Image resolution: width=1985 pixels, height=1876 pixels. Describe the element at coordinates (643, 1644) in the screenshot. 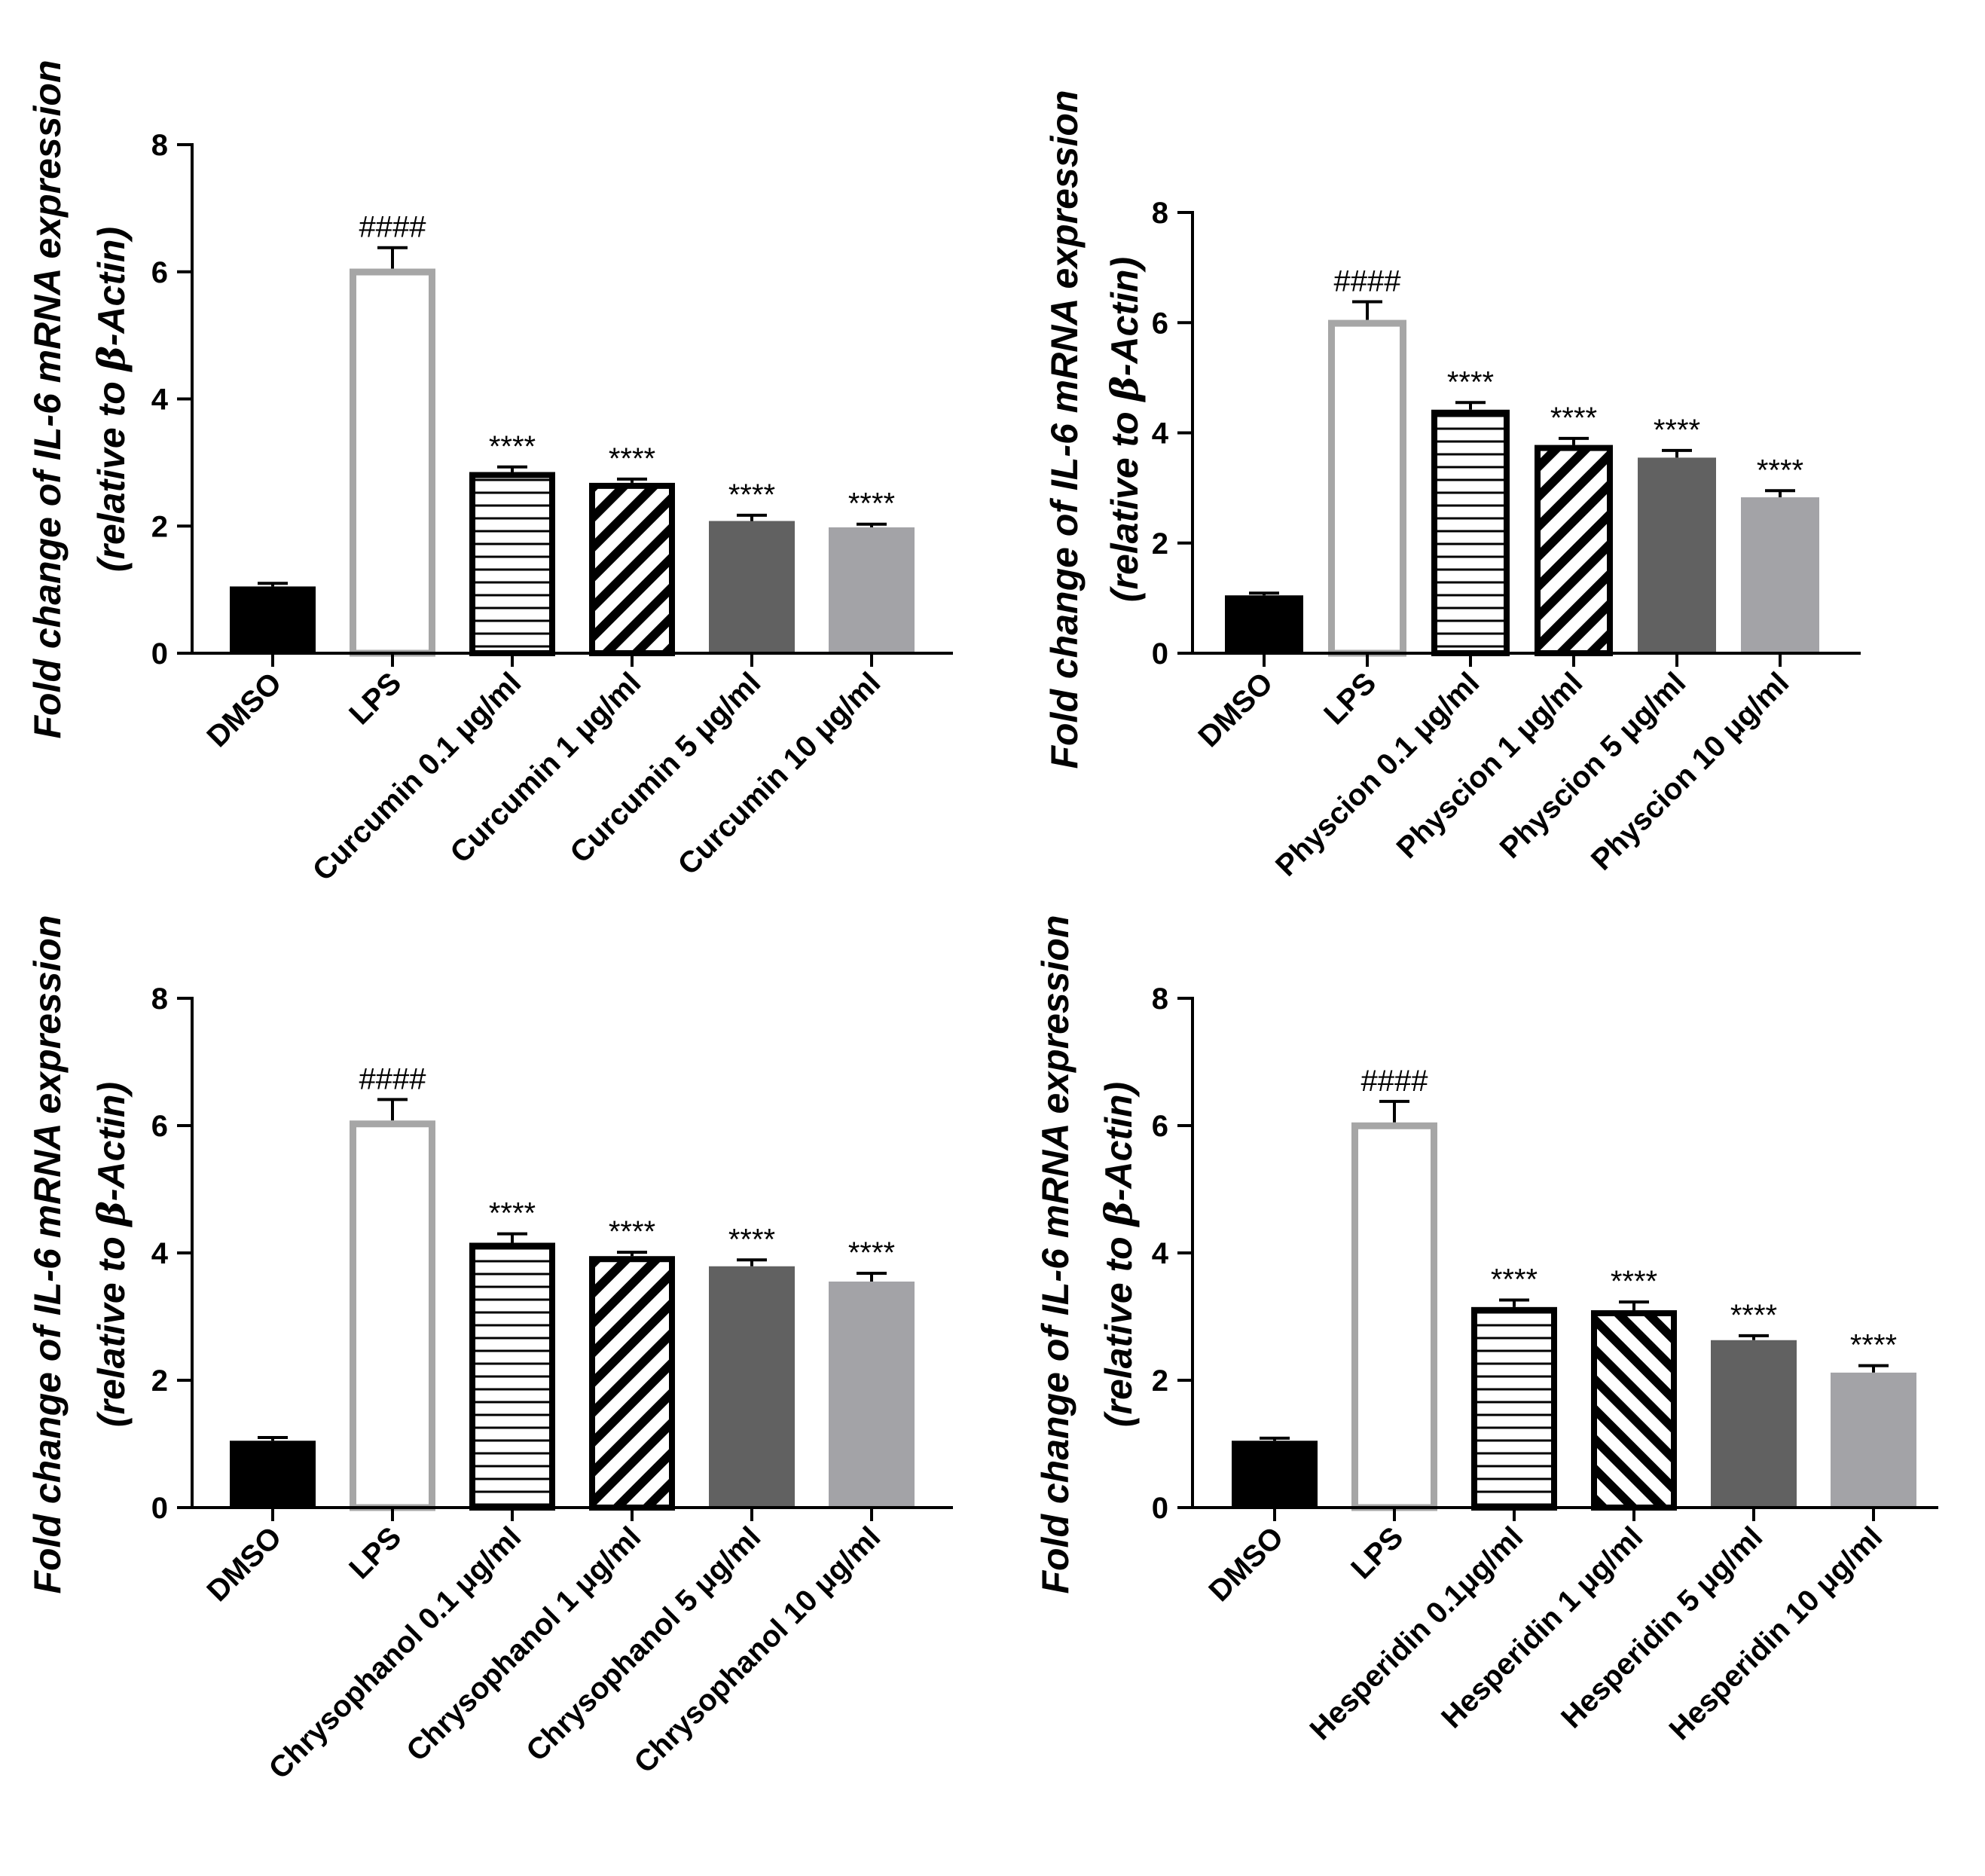

I see `x-tick-label: Chrysophanol 5 μg/ml` at that location.